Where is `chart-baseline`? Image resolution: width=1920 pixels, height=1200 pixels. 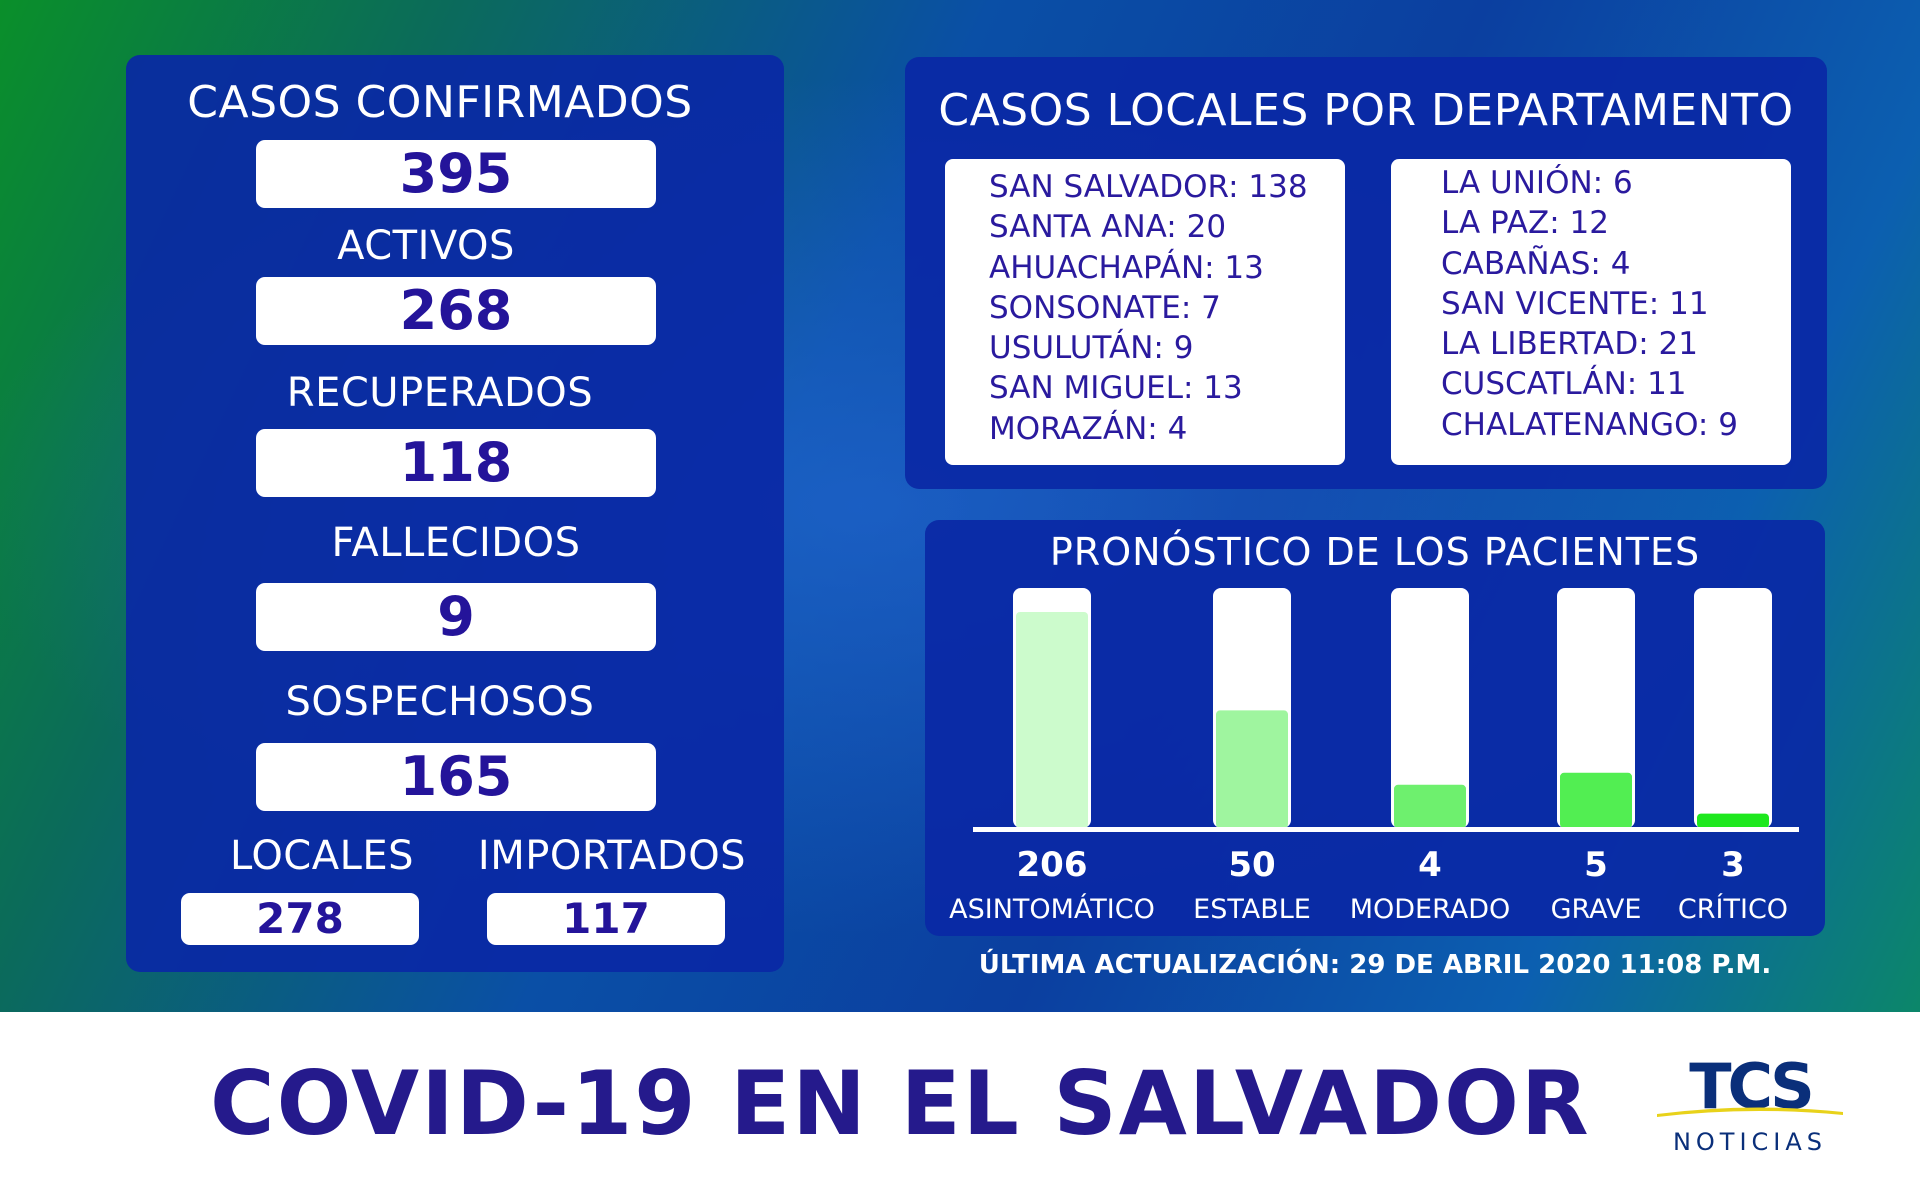 chart-baseline is located at coordinates (1386, 829).